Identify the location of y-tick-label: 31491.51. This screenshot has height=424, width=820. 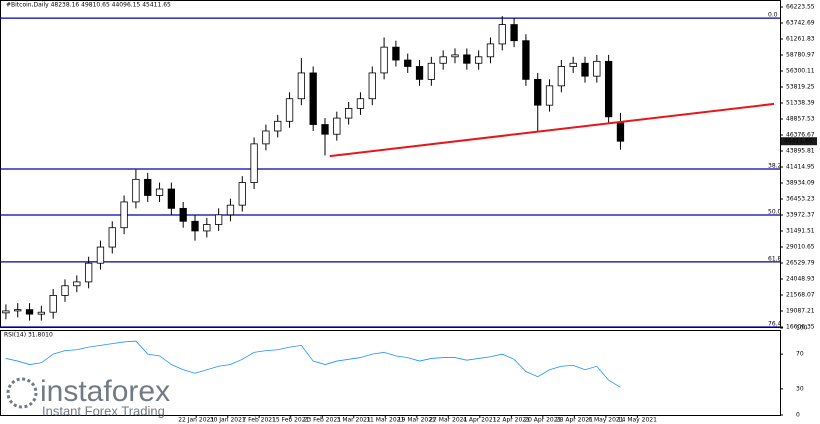
(800, 231).